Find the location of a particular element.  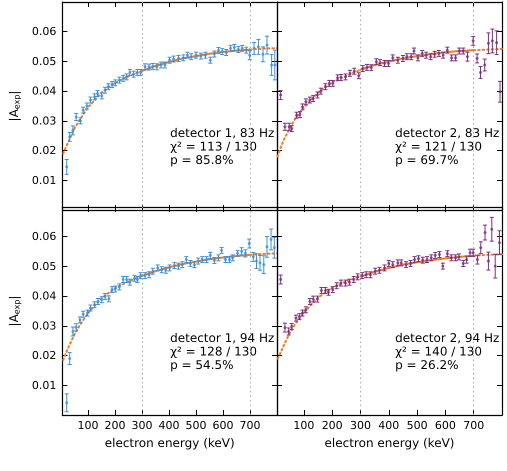

annotation: χ² = 121 / 130 is located at coordinates (438, 146).